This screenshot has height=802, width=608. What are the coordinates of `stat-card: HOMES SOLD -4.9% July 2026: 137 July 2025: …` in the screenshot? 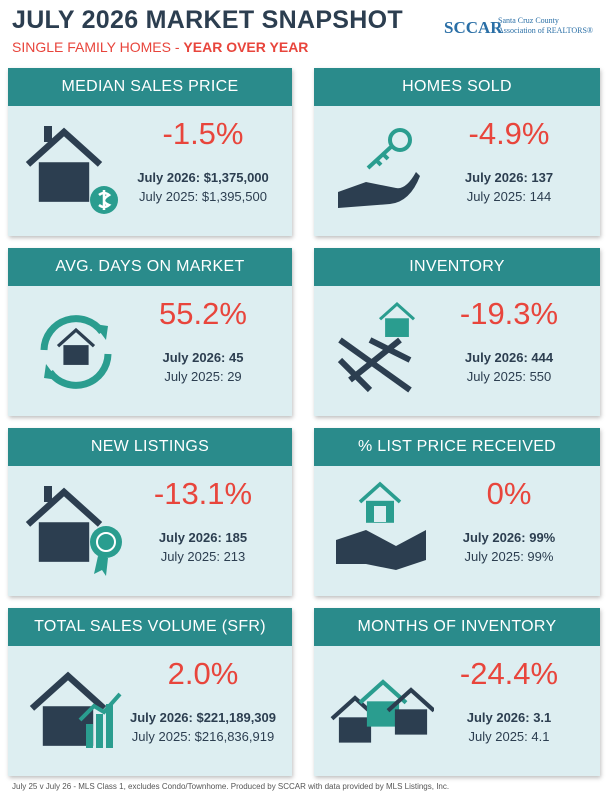 It's located at (457, 152).